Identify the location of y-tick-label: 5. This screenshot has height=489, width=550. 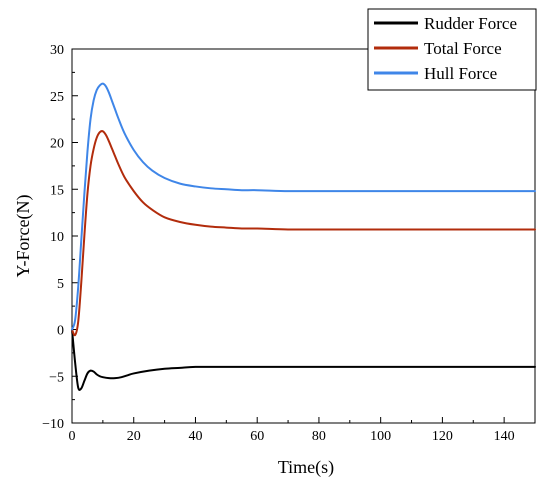
(60, 284).